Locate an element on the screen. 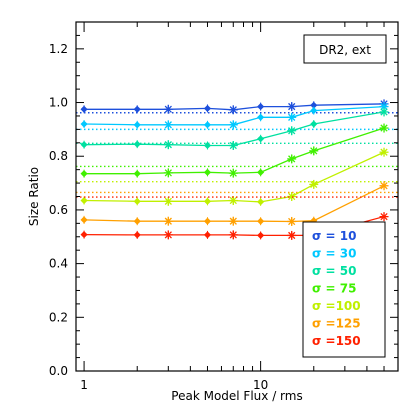 This screenshot has width=415, height=415. x-axis-title: Peak Model Flux / rms is located at coordinates (236, 396).